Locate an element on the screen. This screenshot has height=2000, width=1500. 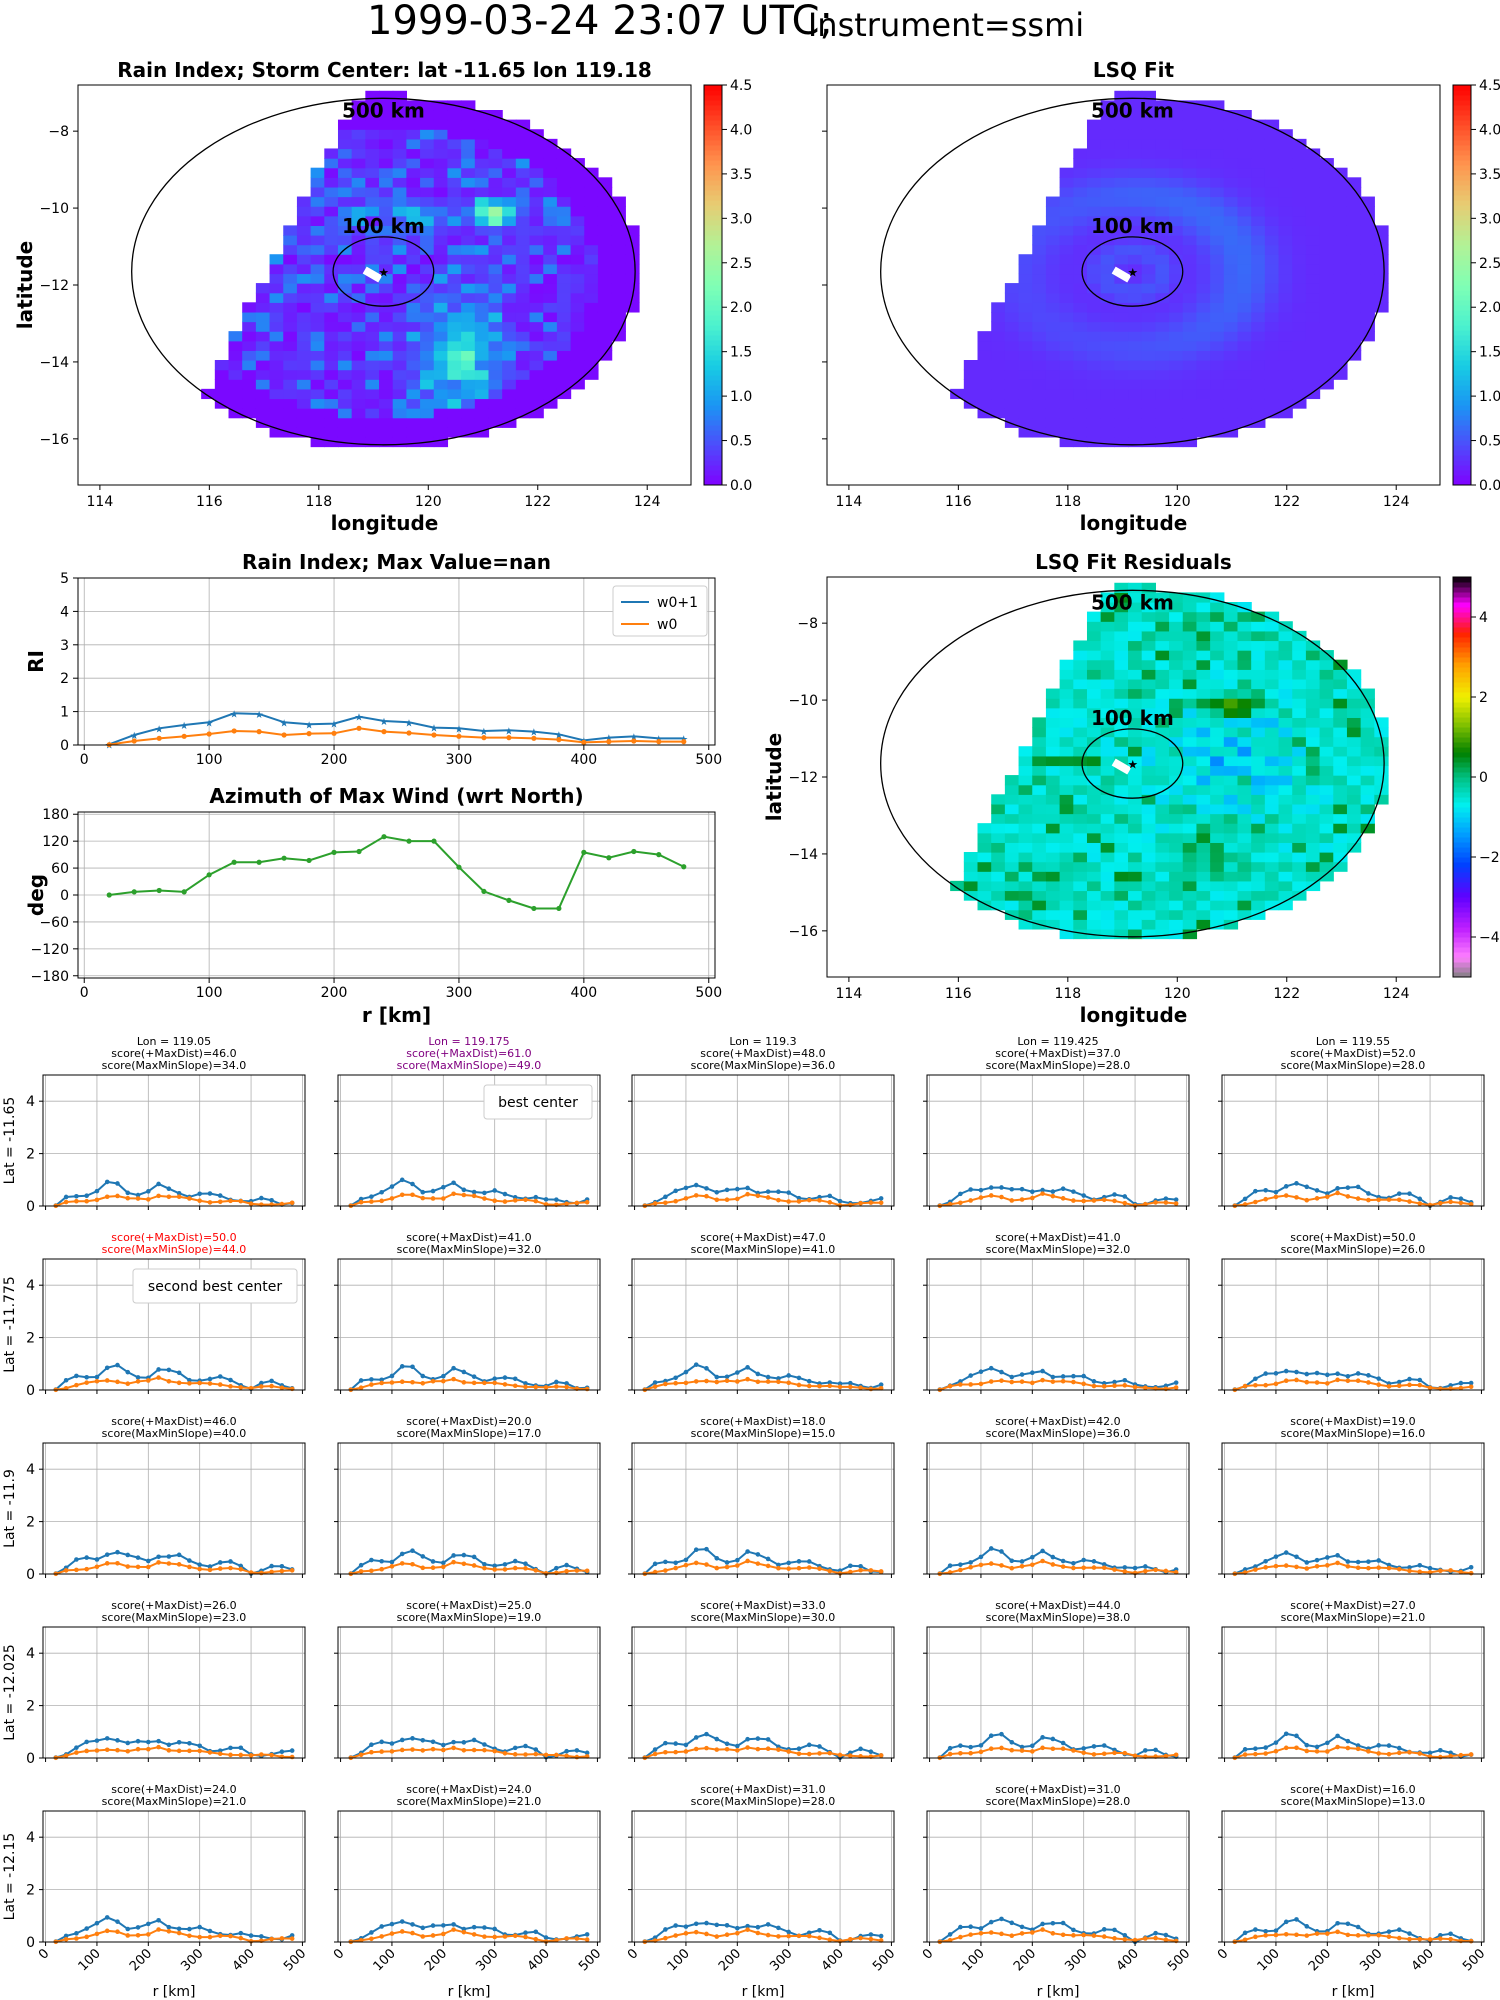
subplot-title-line: score(+MaxDist)=16.0 is located at coordinates (1352, 1789).